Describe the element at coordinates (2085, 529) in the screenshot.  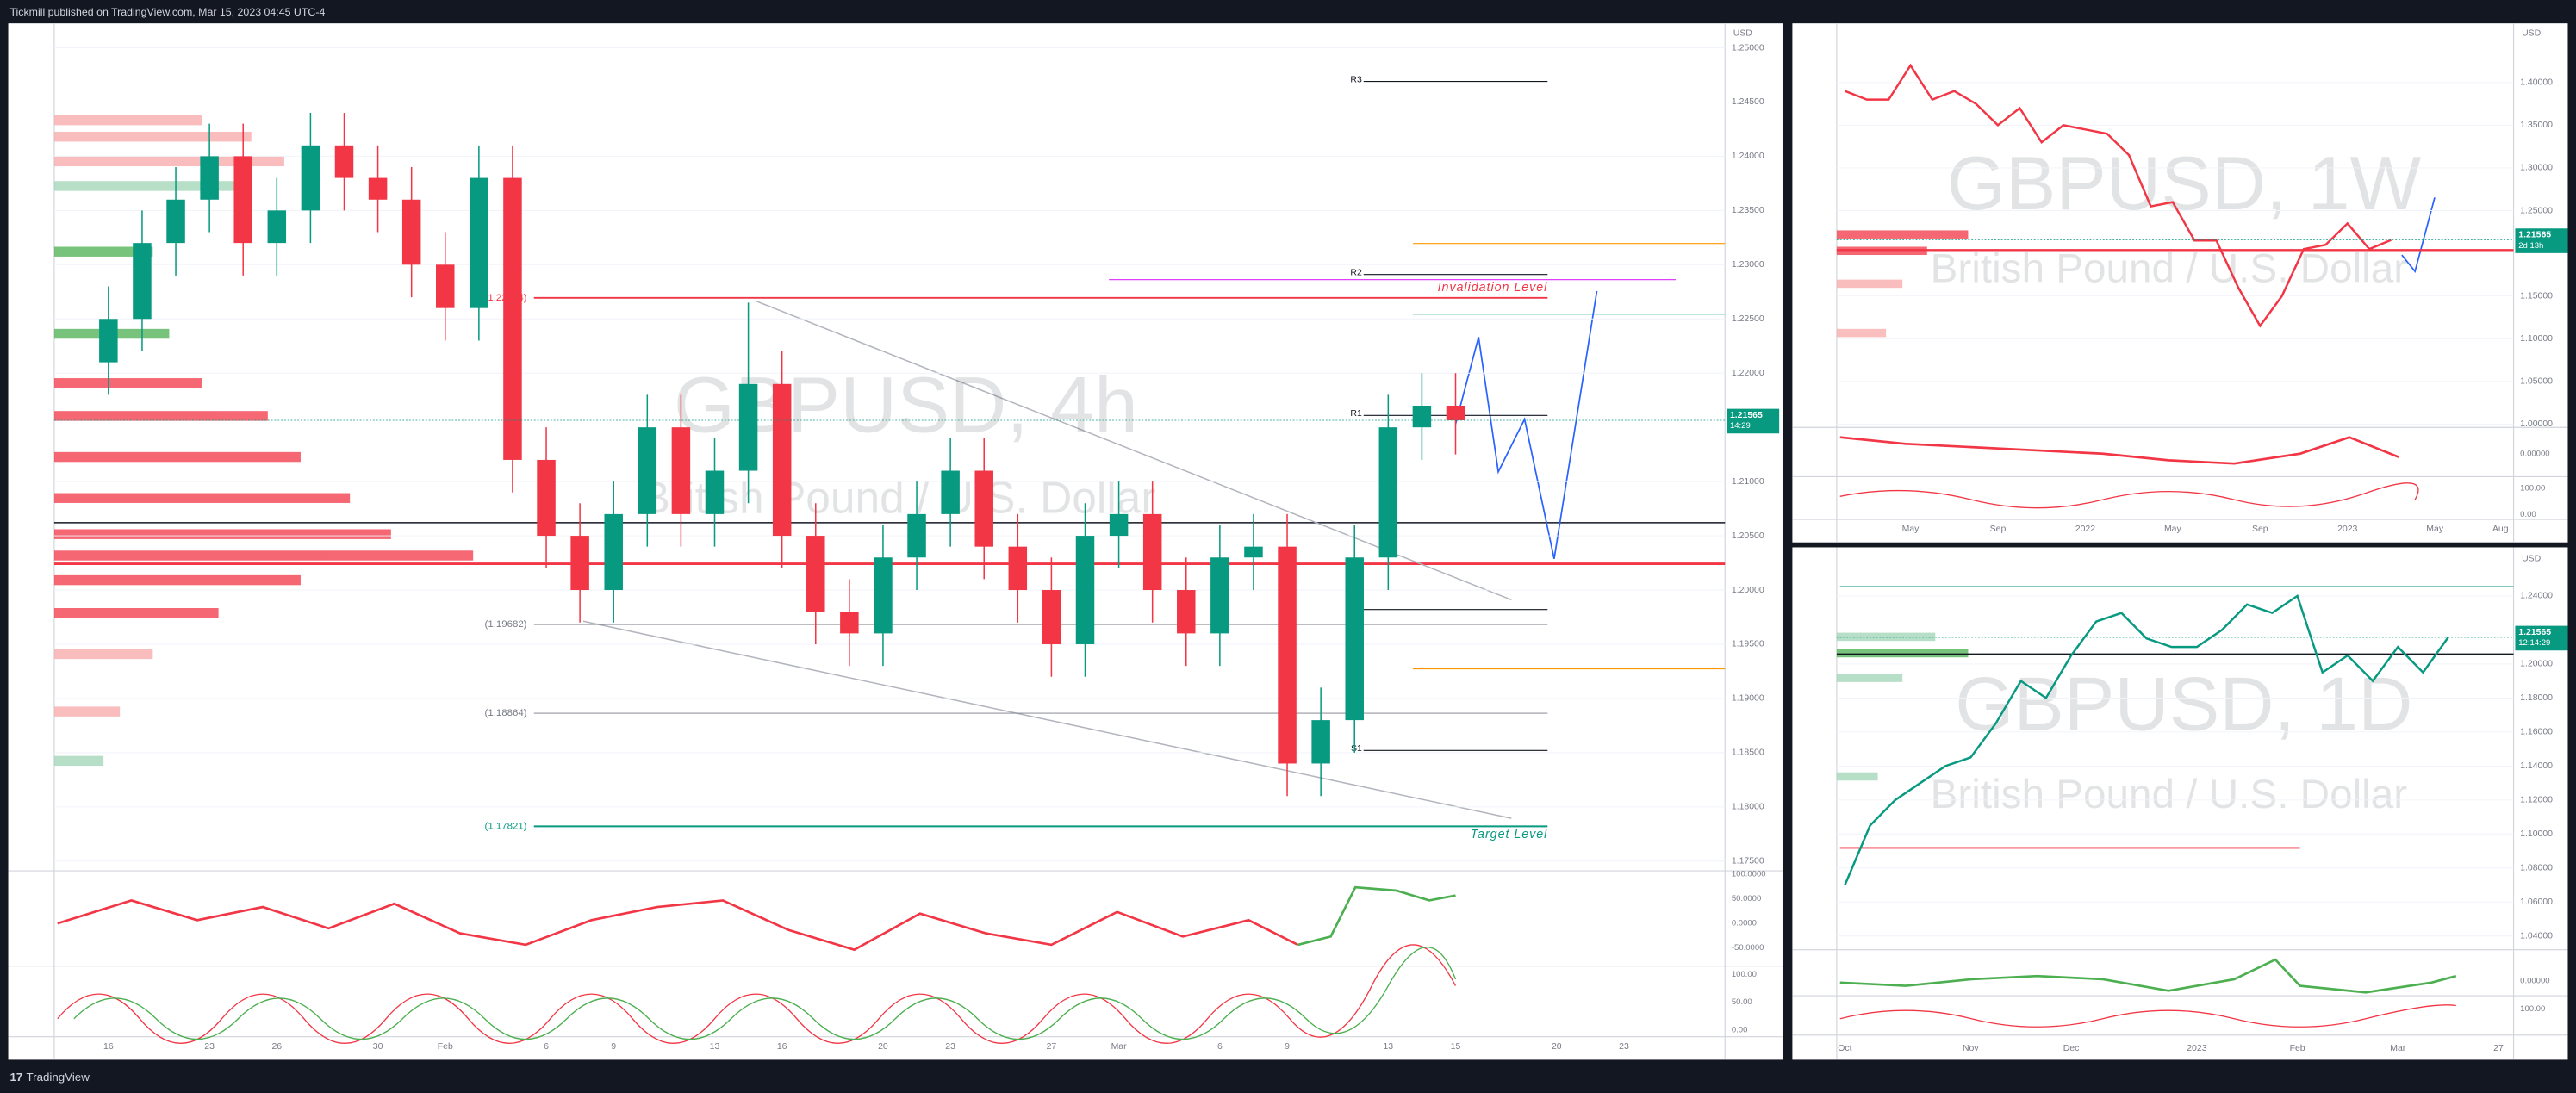
I see `x-tick-label: 2022` at that location.